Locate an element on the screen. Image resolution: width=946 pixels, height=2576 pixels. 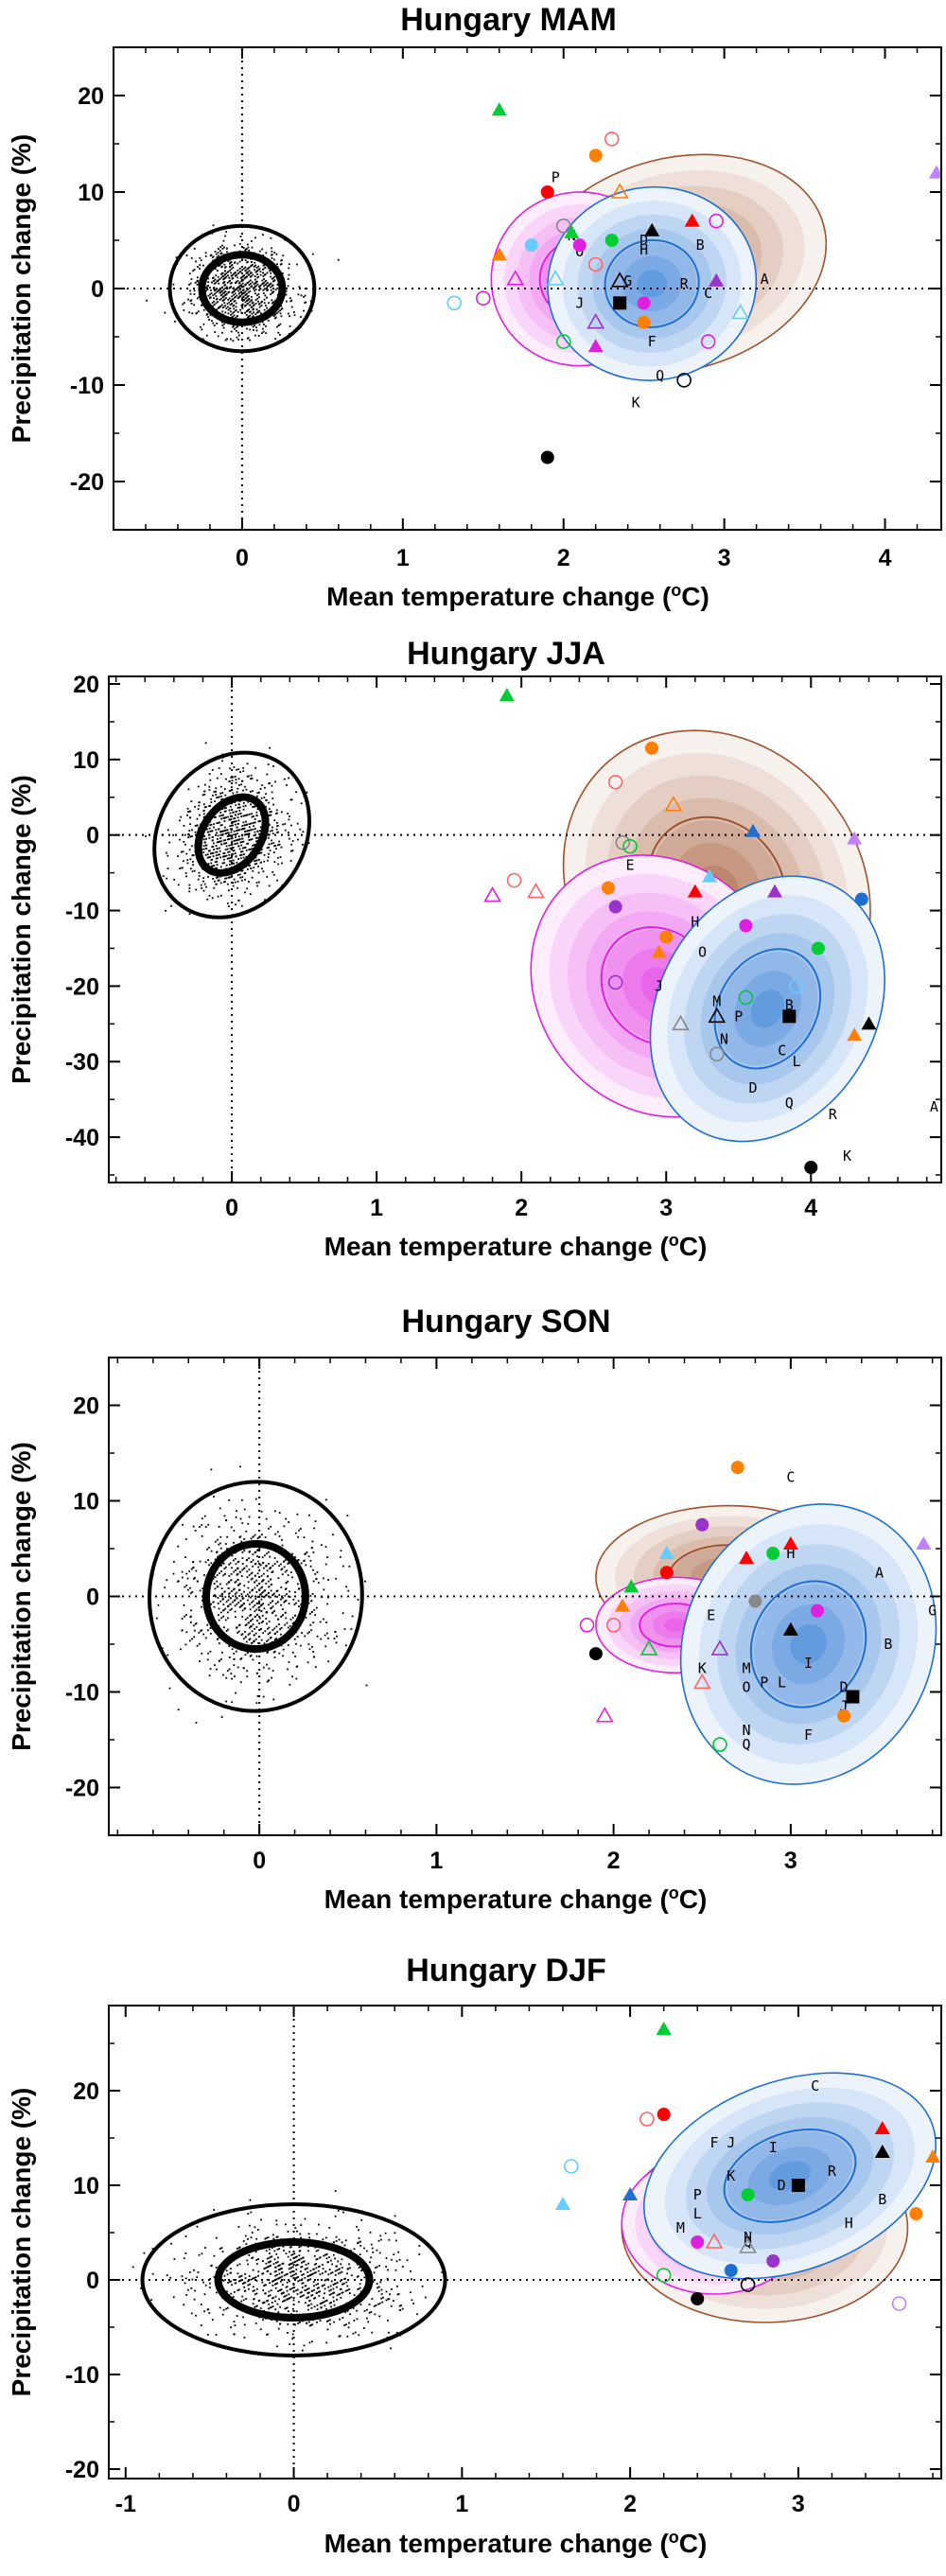
y-tick-label: -10 is located at coordinates (82, 912).